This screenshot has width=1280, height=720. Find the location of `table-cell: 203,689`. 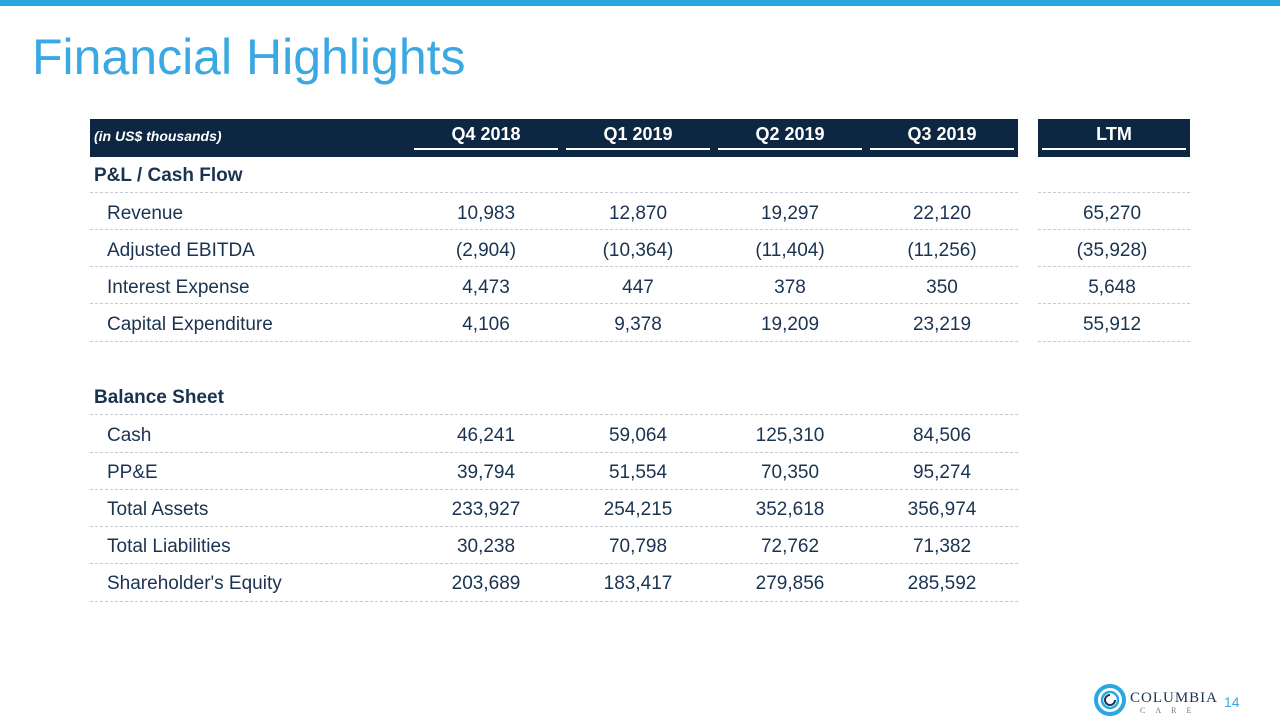

table-cell: 203,689 is located at coordinates (486, 583).